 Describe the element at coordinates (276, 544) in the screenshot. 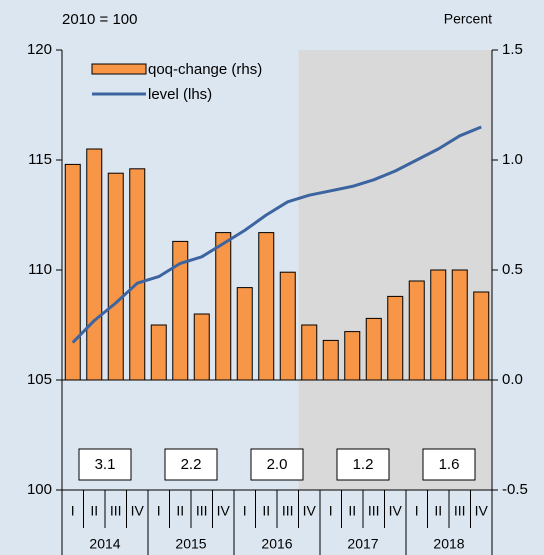

I see `year-label: 2016` at that location.